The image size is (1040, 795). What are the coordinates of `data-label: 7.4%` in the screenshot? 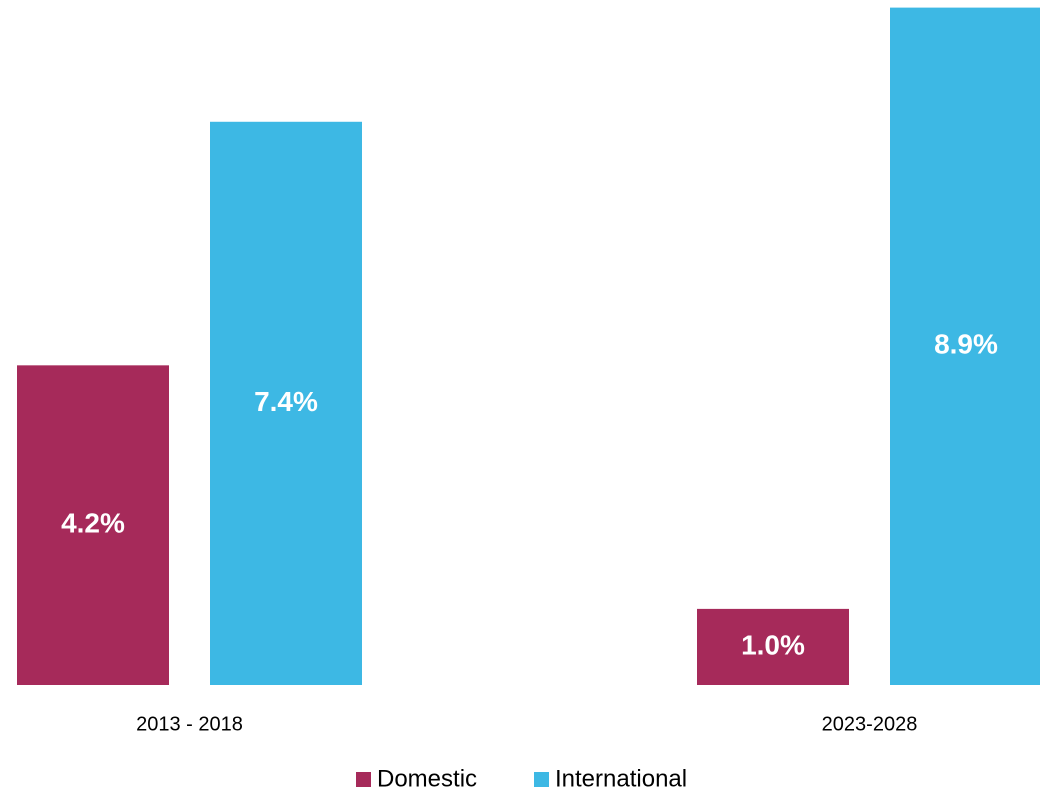 It's located at (286, 401).